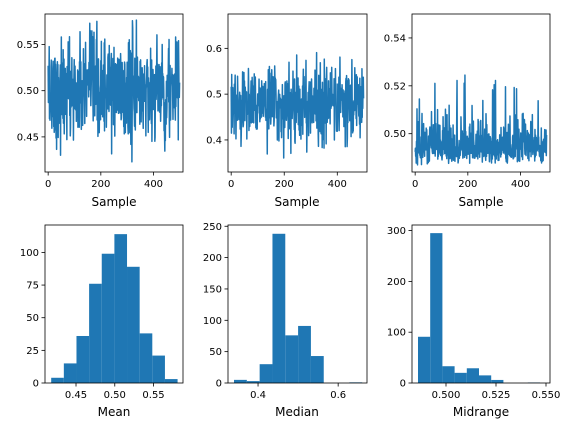 This screenshot has height=432, width=576. Describe the element at coordinates (214, 140) in the screenshot. I see `y-tick-label: 0.4` at that location.